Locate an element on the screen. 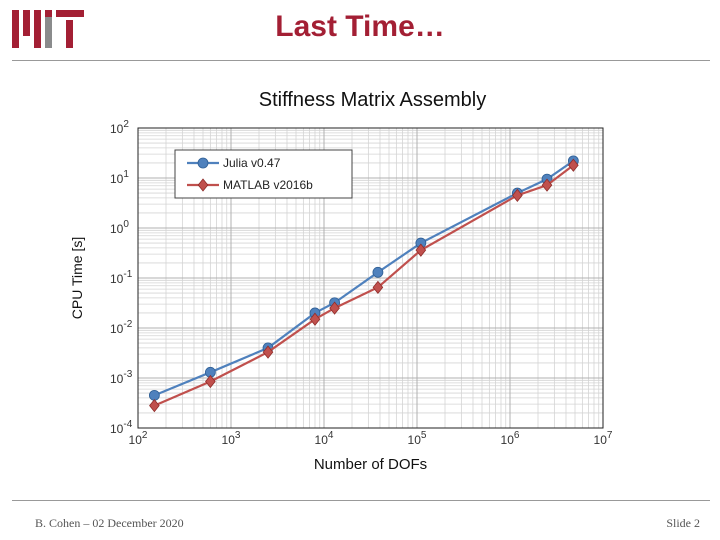  y-tick-label: 10⁰ is located at coordinates (119, 227).